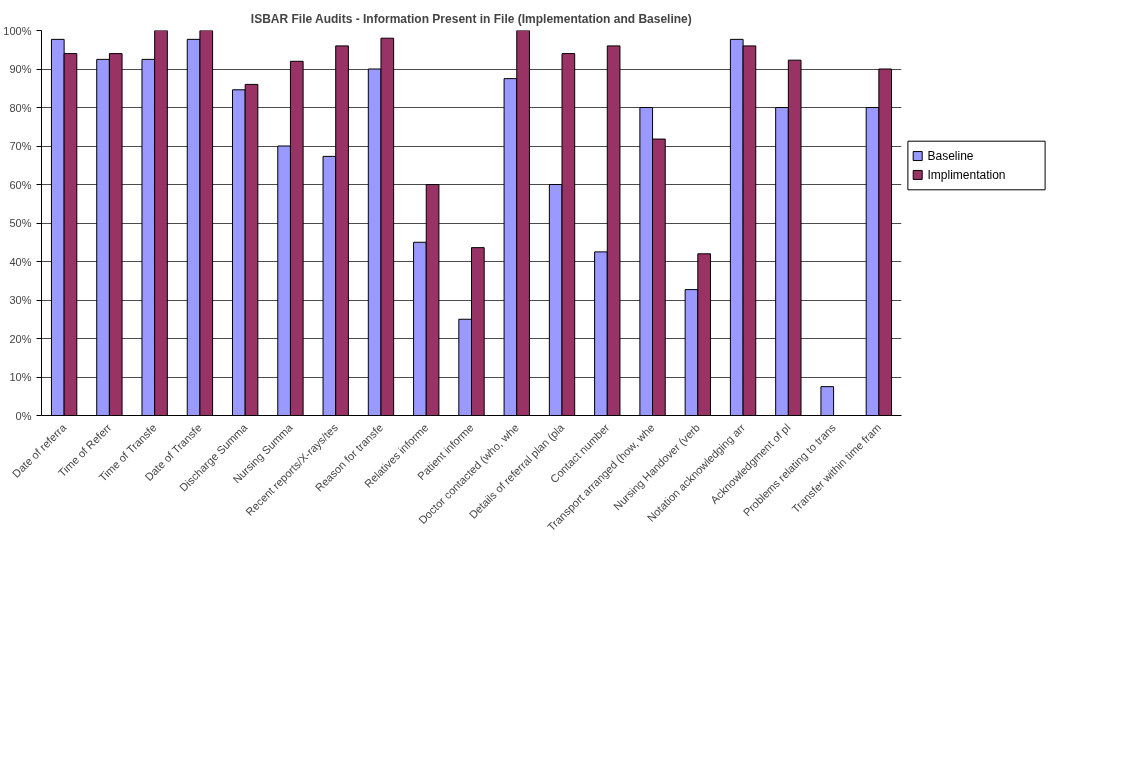 Image resolution: width=1132 pixels, height=761 pixels. What do you see at coordinates (20, 300) in the screenshot?
I see `y-tick-label: 30%` at bounding box center [20, 300].